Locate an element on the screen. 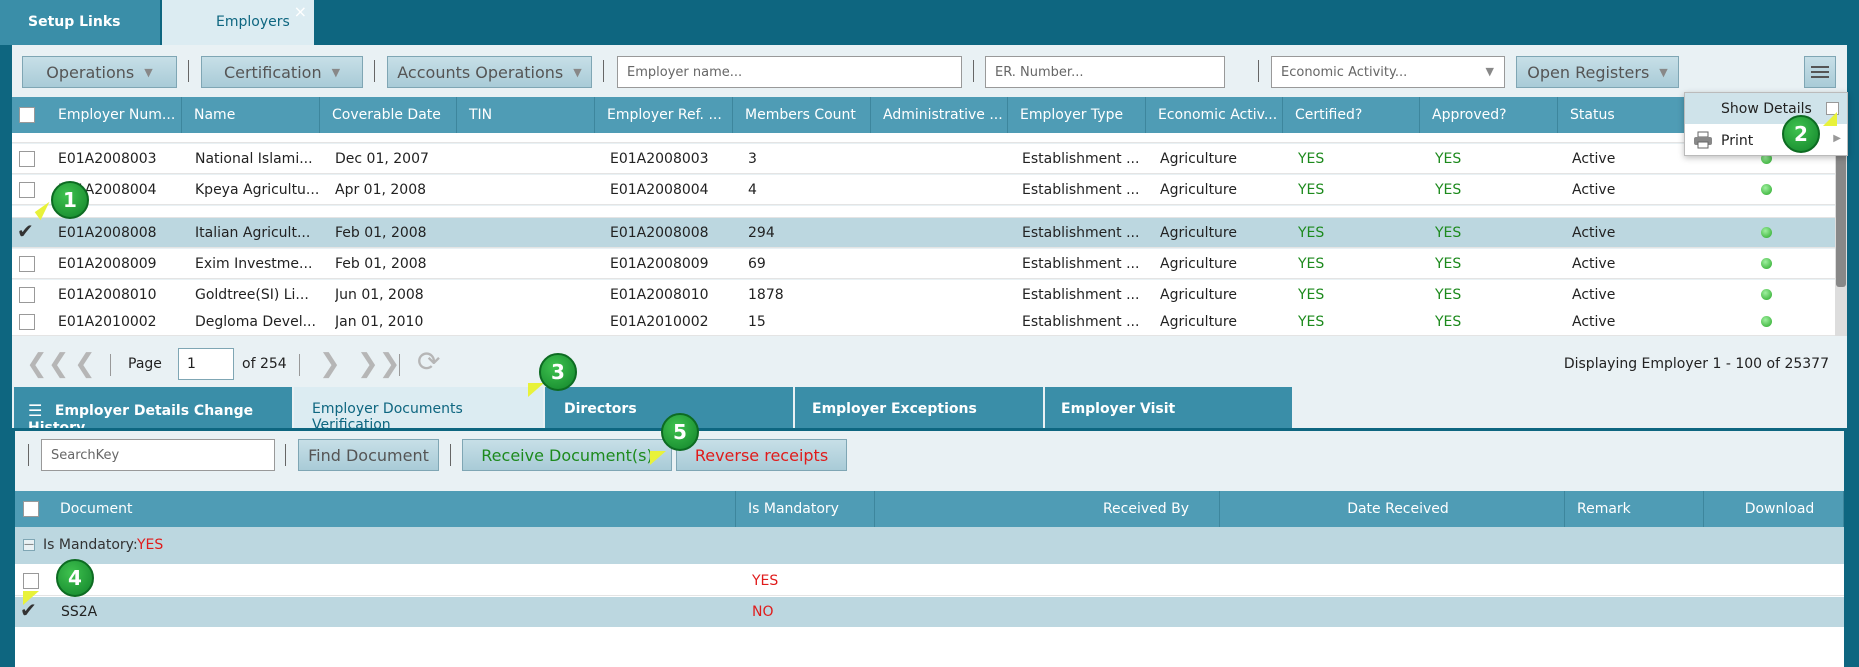 The height and width of the screenshot is (667, 1859). tab-employers: Employers × is located at coordinates (238, 22).